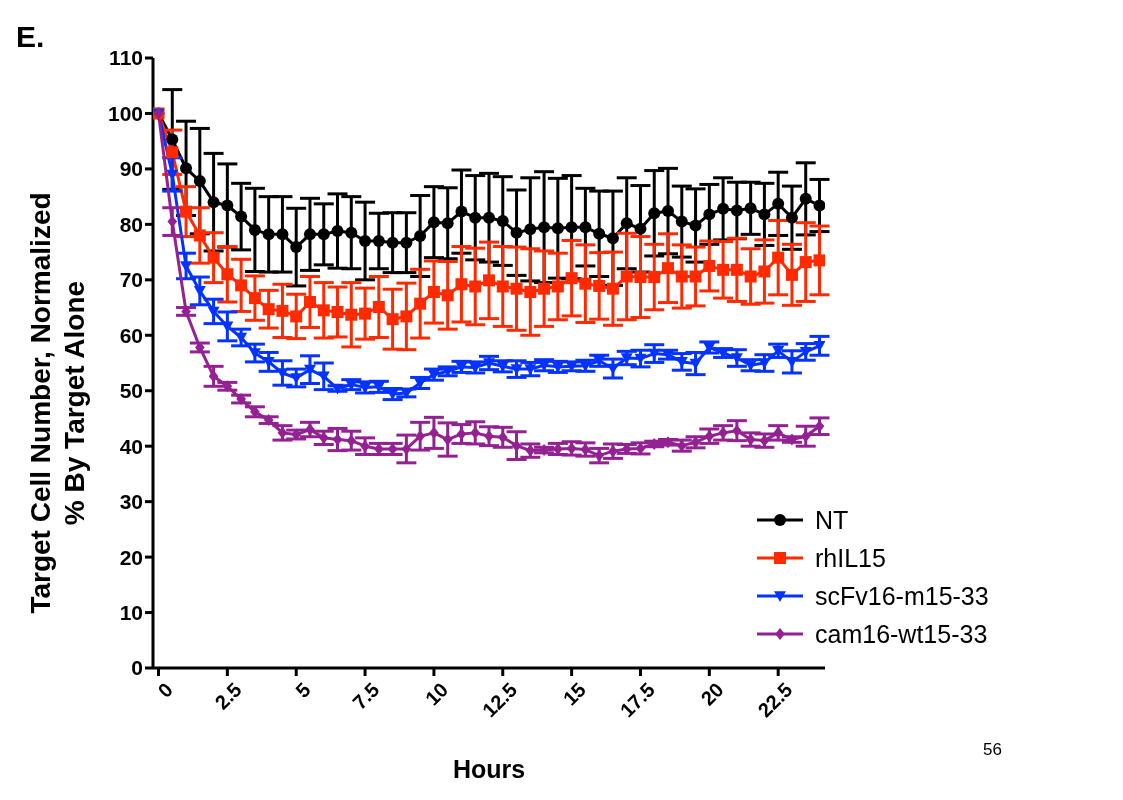  What do you see at coordinates (131, 446) in the screenshot?
I see `y-tick-label: 40` at bounding box center [131, 446].